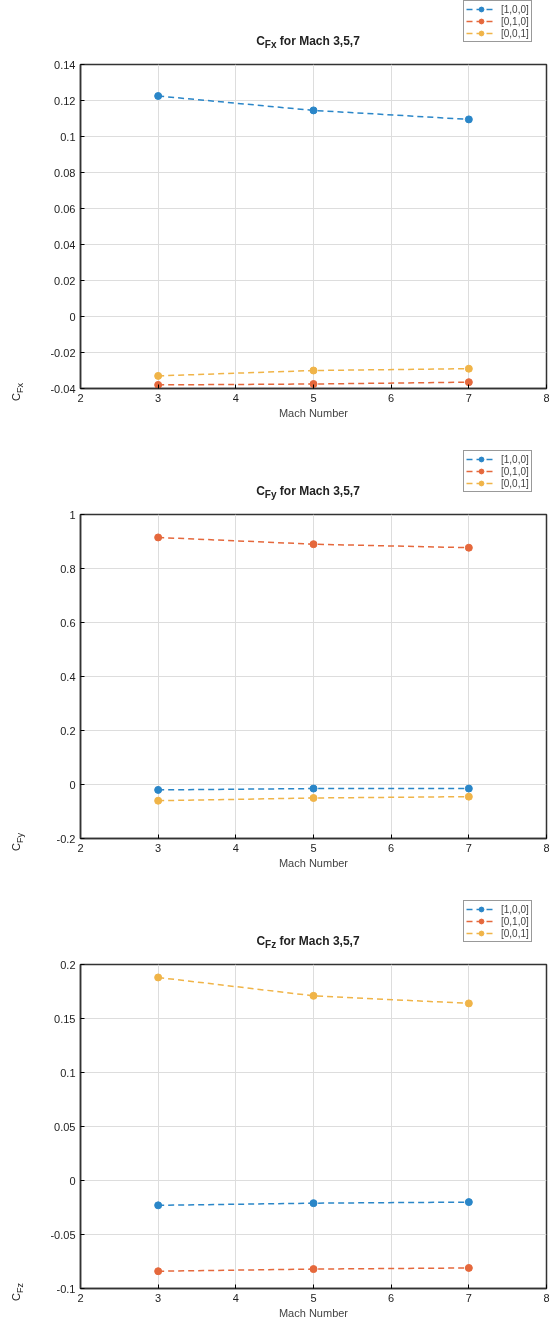 The width and height of the screenshot is (549, 1328). I want to click on chart-title: C$_{Fy}$ for Mach 3,5,7, so click(308, 493).